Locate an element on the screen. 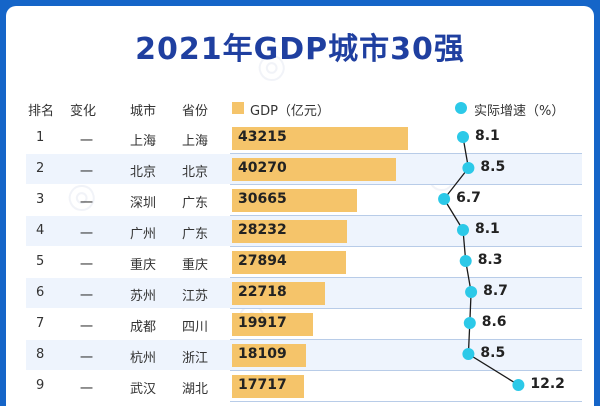 This screenshot has width=600, height=406. rank-cell: 6 is located at coordinates (40, 292).